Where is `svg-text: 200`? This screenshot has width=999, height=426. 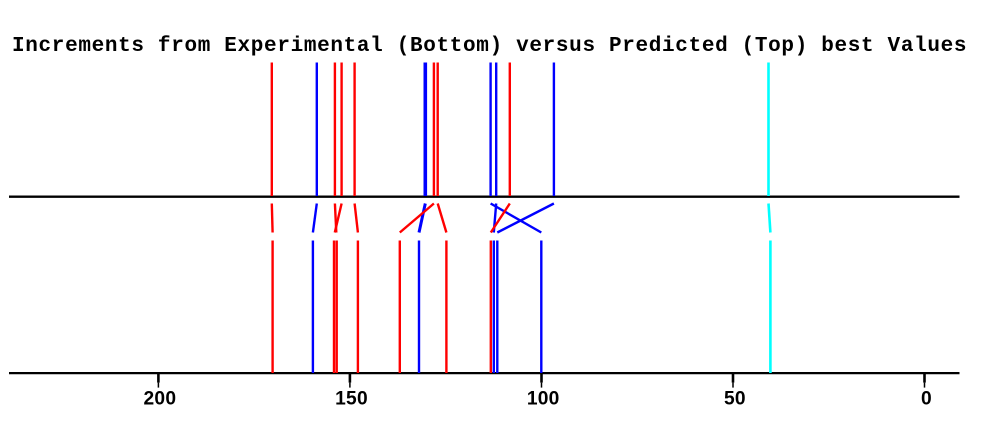
svg-text: 200 is located at coordinates (160, 399).